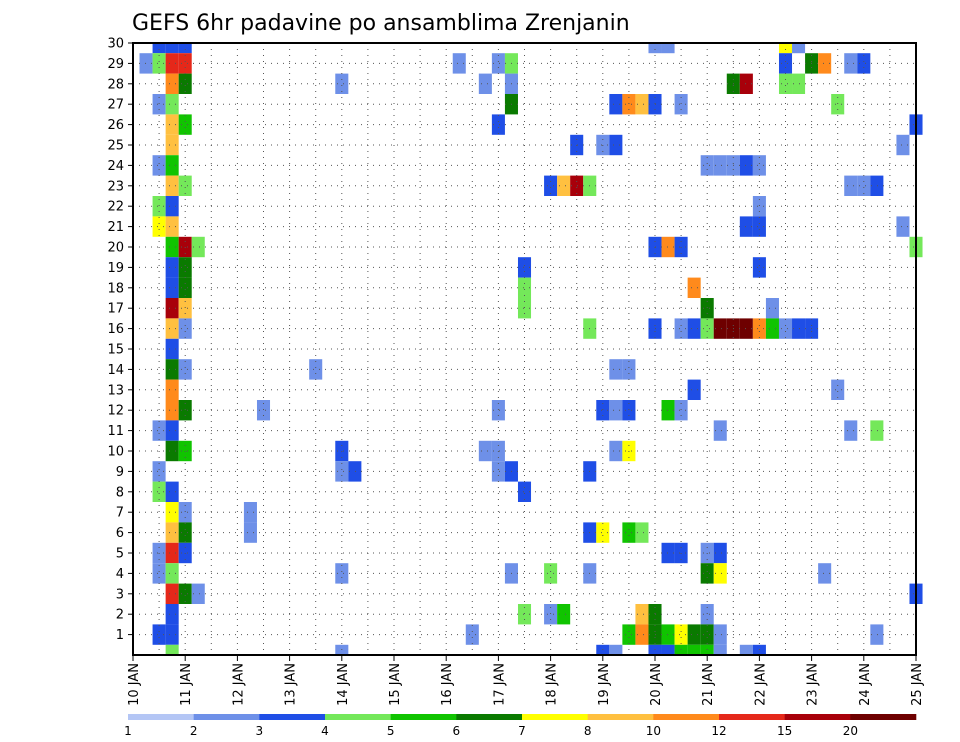 The image size is (960, 742). Describe the element at coordinates (522, 731) in the screenshot. I see `colorbar-label: 7` at that location.